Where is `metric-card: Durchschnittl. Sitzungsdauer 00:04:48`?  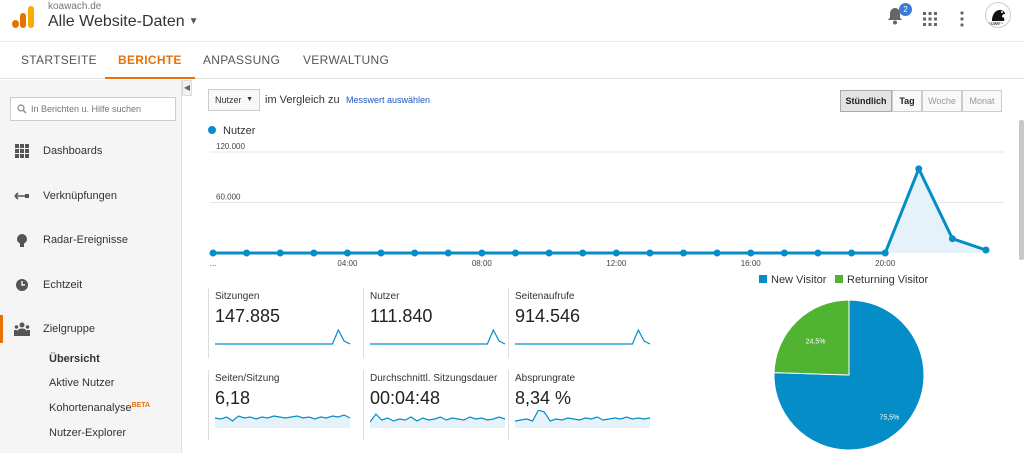
metric-card: Durchschnittl. Sitzungsdauer 00:04:48 is located at coordinates (437, 405).